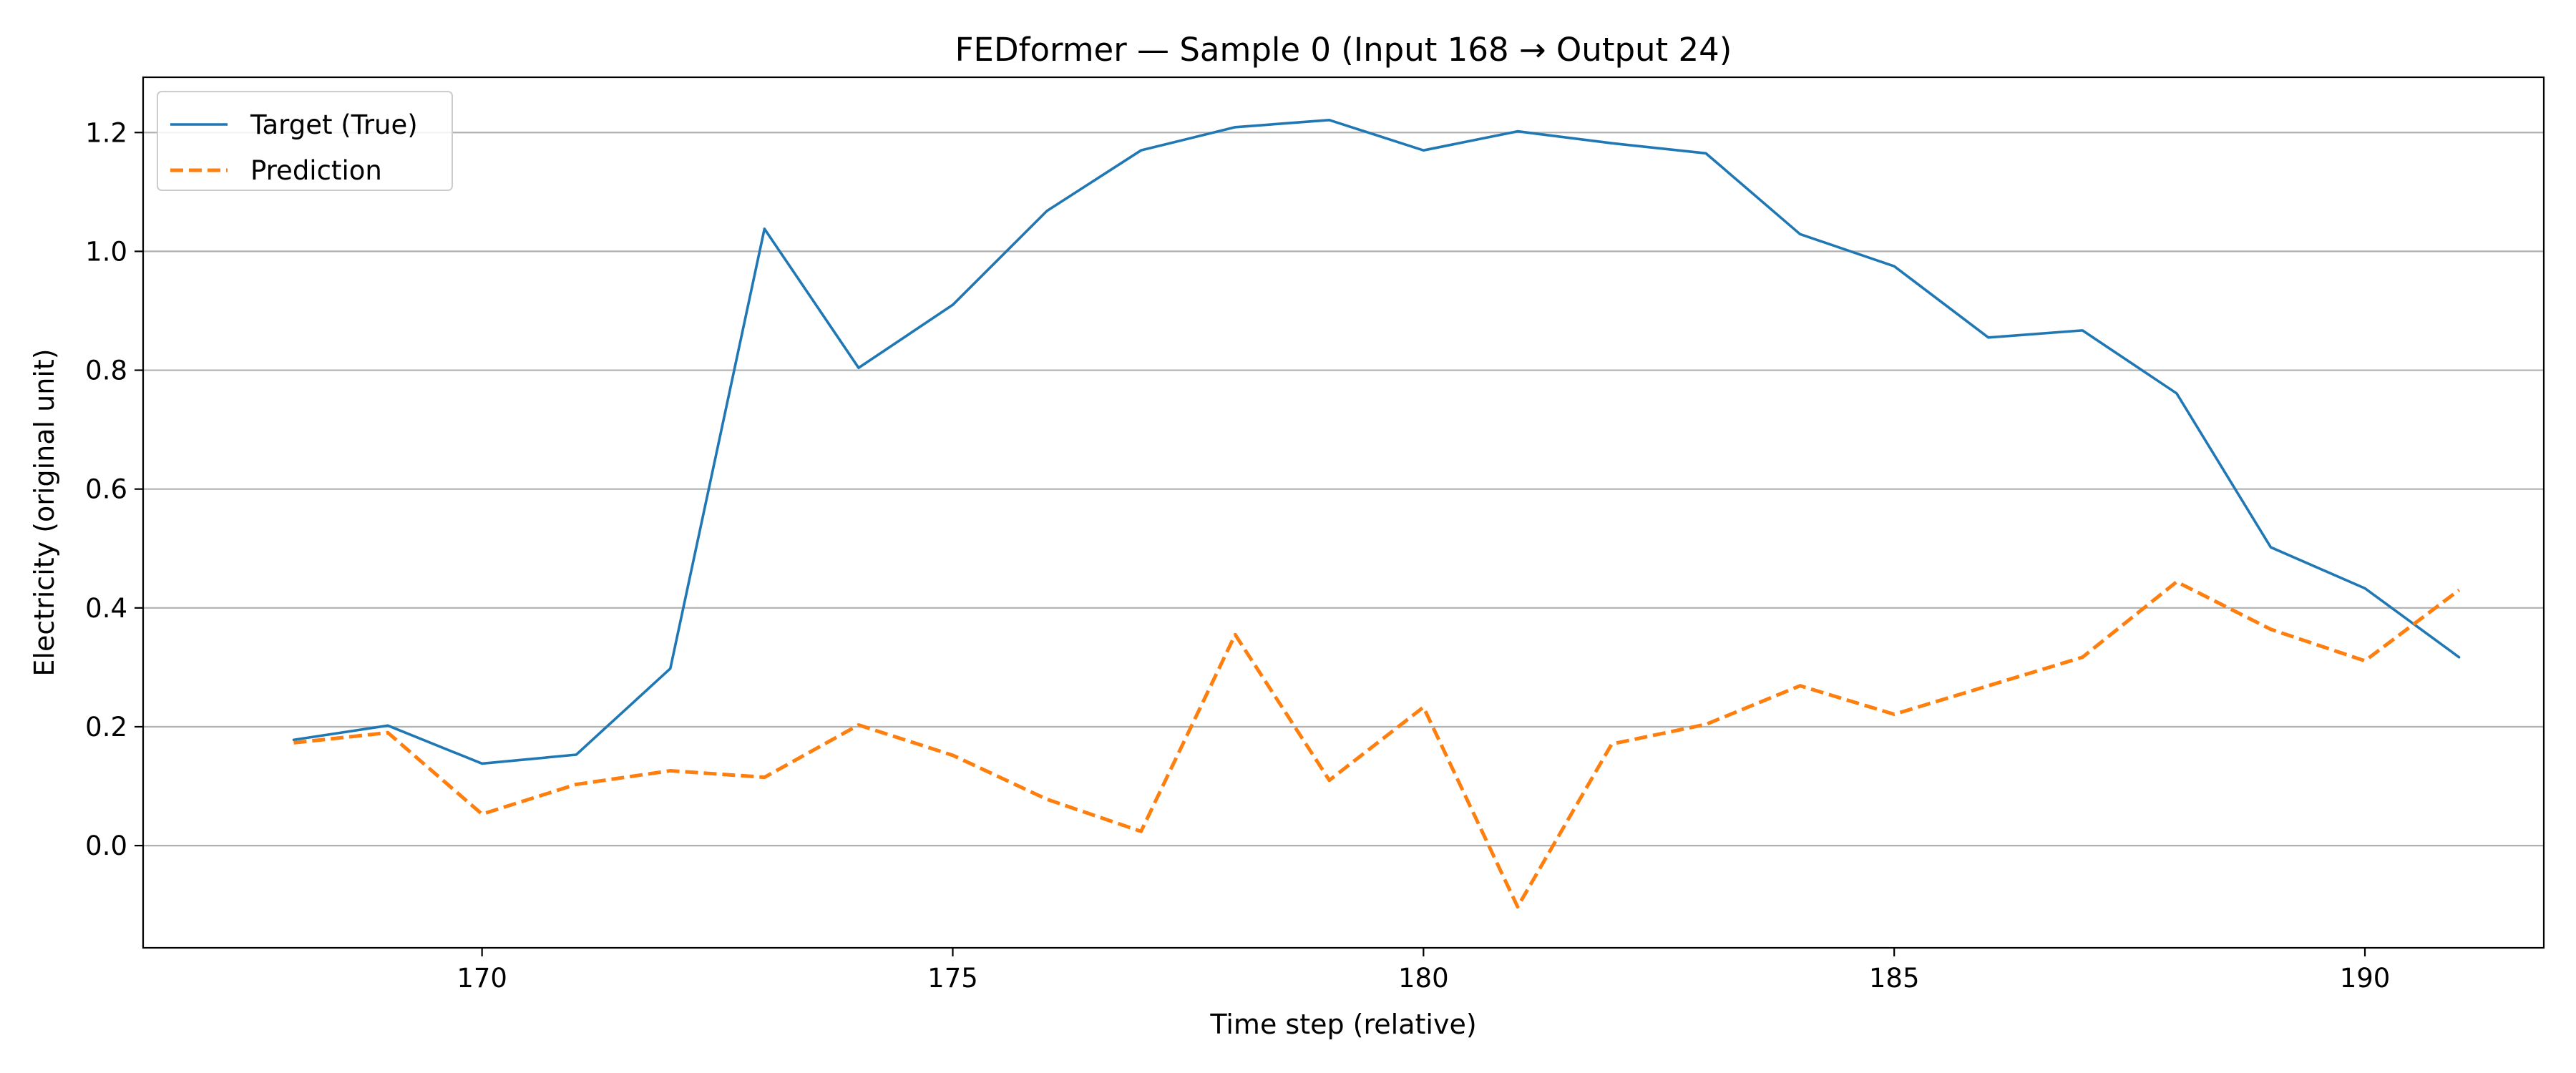  I want to click on x-tick-label: 190, so click(2365, 979).